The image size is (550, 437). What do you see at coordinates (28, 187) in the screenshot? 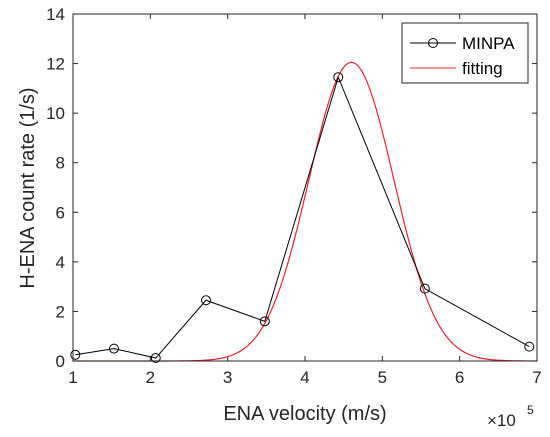
I see `y-axis-label: H-ENA count rate (1/s)` at bounding box center [28, 187].